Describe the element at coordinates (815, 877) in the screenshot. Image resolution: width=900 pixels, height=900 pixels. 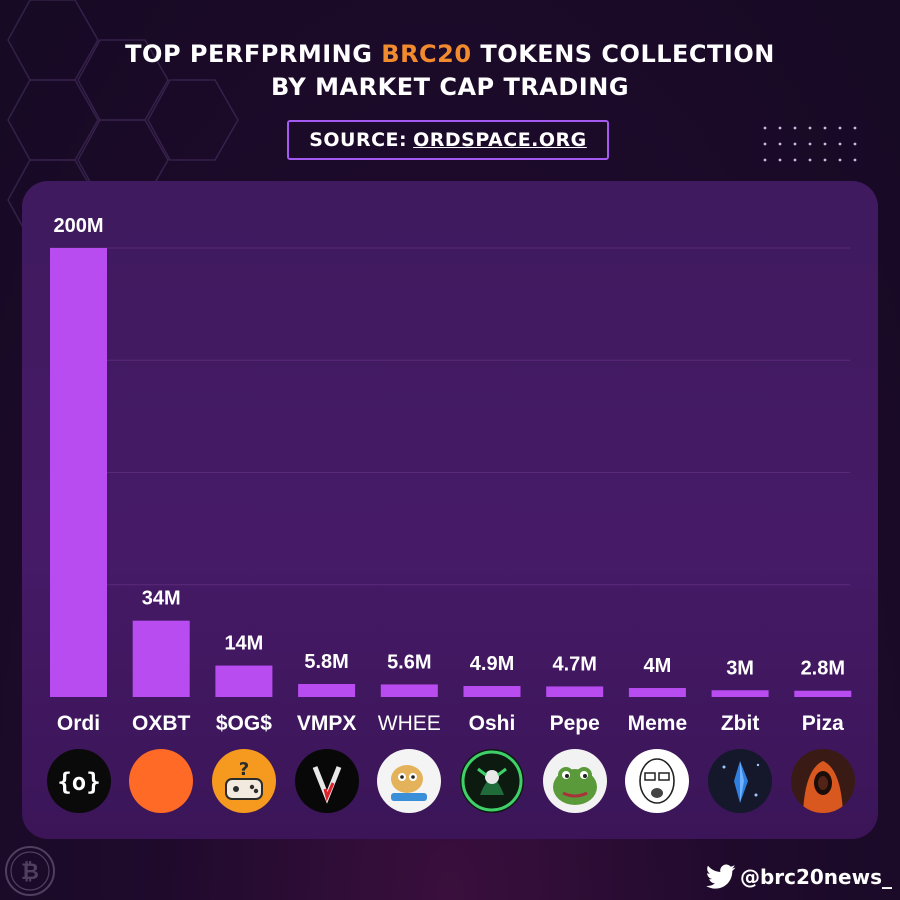
I see `handle-text: @brc20news_` at that location.